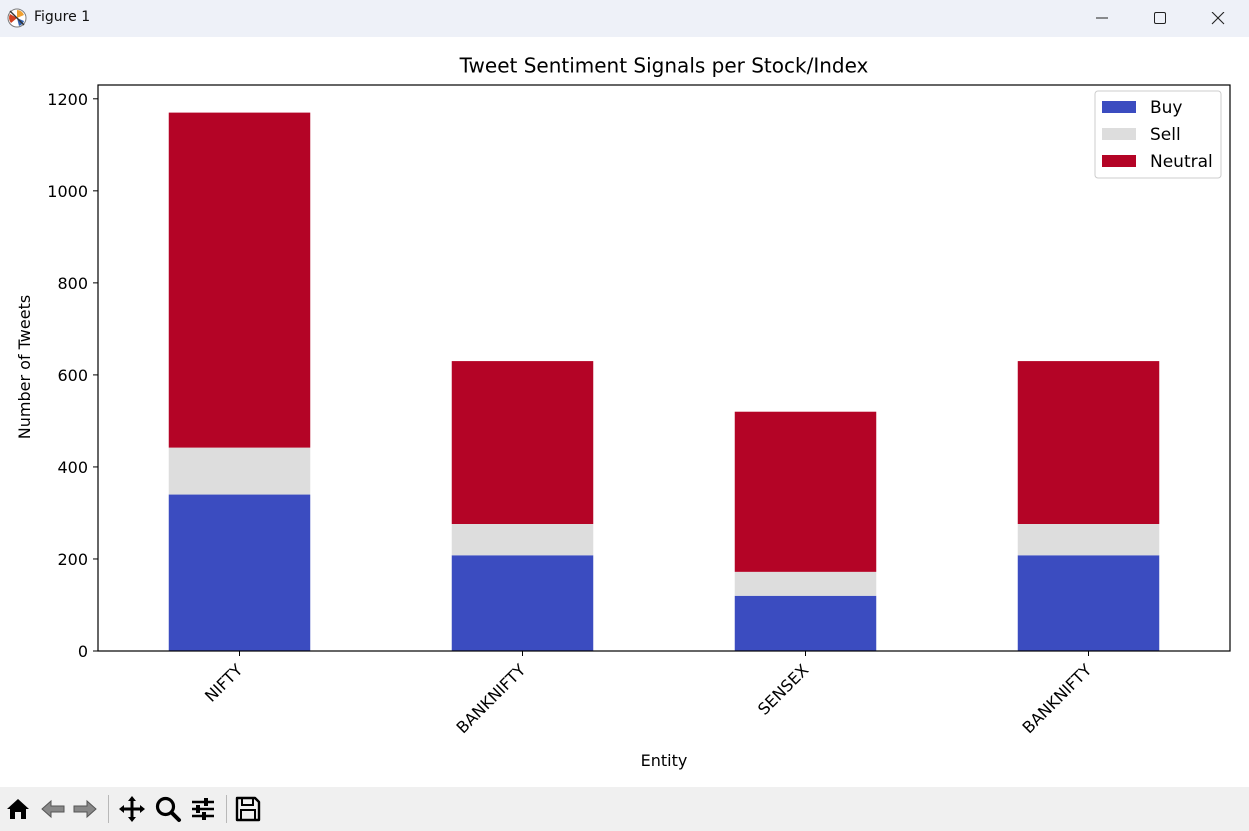 The image size is (1249, 831). Describe the element at coordinates (62, 17) in the screenshot. I see `window-title: Figure 1` at that location.